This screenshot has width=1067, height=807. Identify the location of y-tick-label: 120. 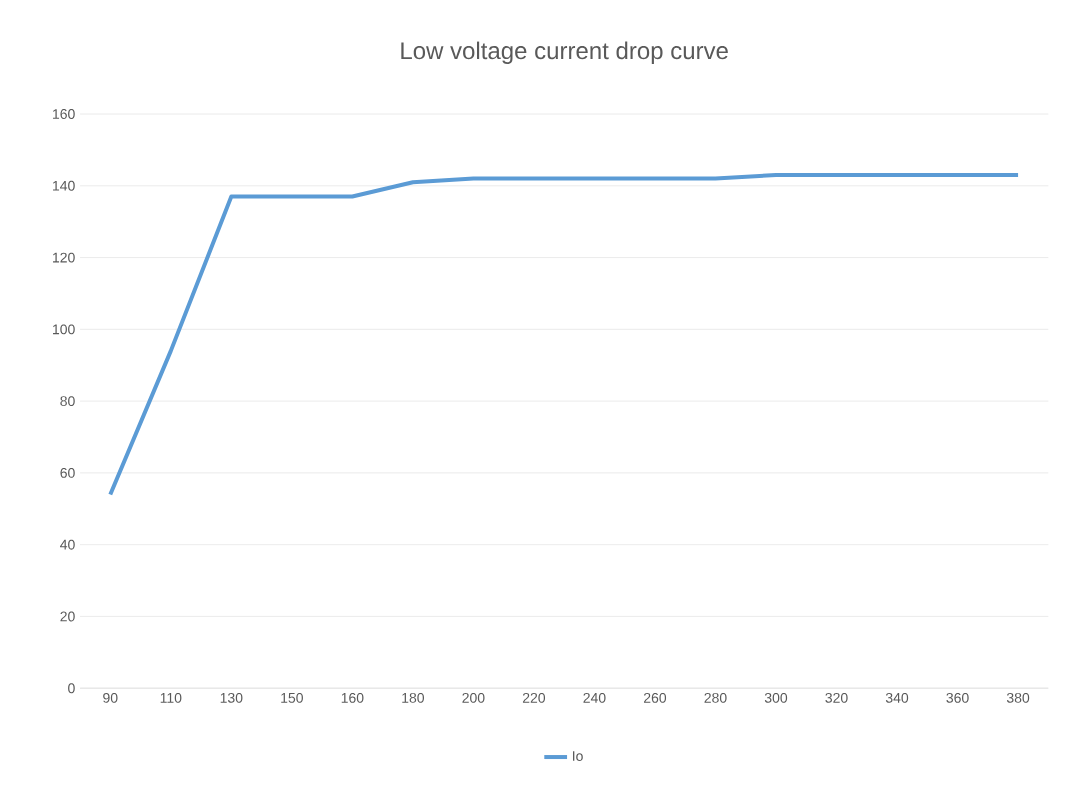
(64, 257).